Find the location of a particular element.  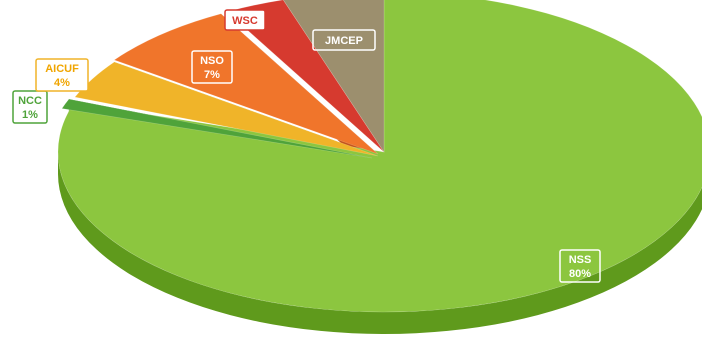

slice-label-nss: NSS 80% is located at coordinates (580, 266).